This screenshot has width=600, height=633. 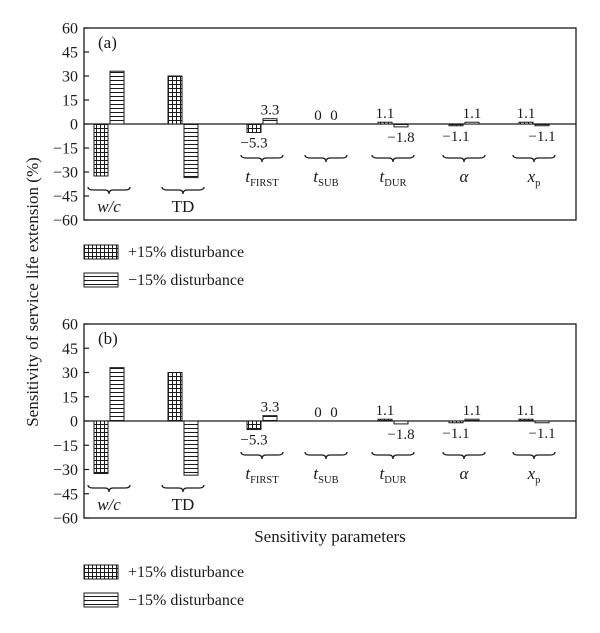 What do you see at coordinates (108, 338) in the screenshot?
I see `panel-label: (b)` at bounding box center [108, 338].